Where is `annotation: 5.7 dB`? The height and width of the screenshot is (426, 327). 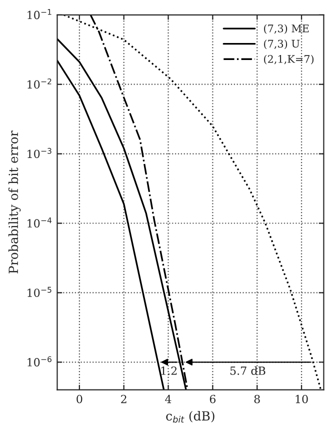 annotation: 5.7 dB is located at coordinates (248, 370).